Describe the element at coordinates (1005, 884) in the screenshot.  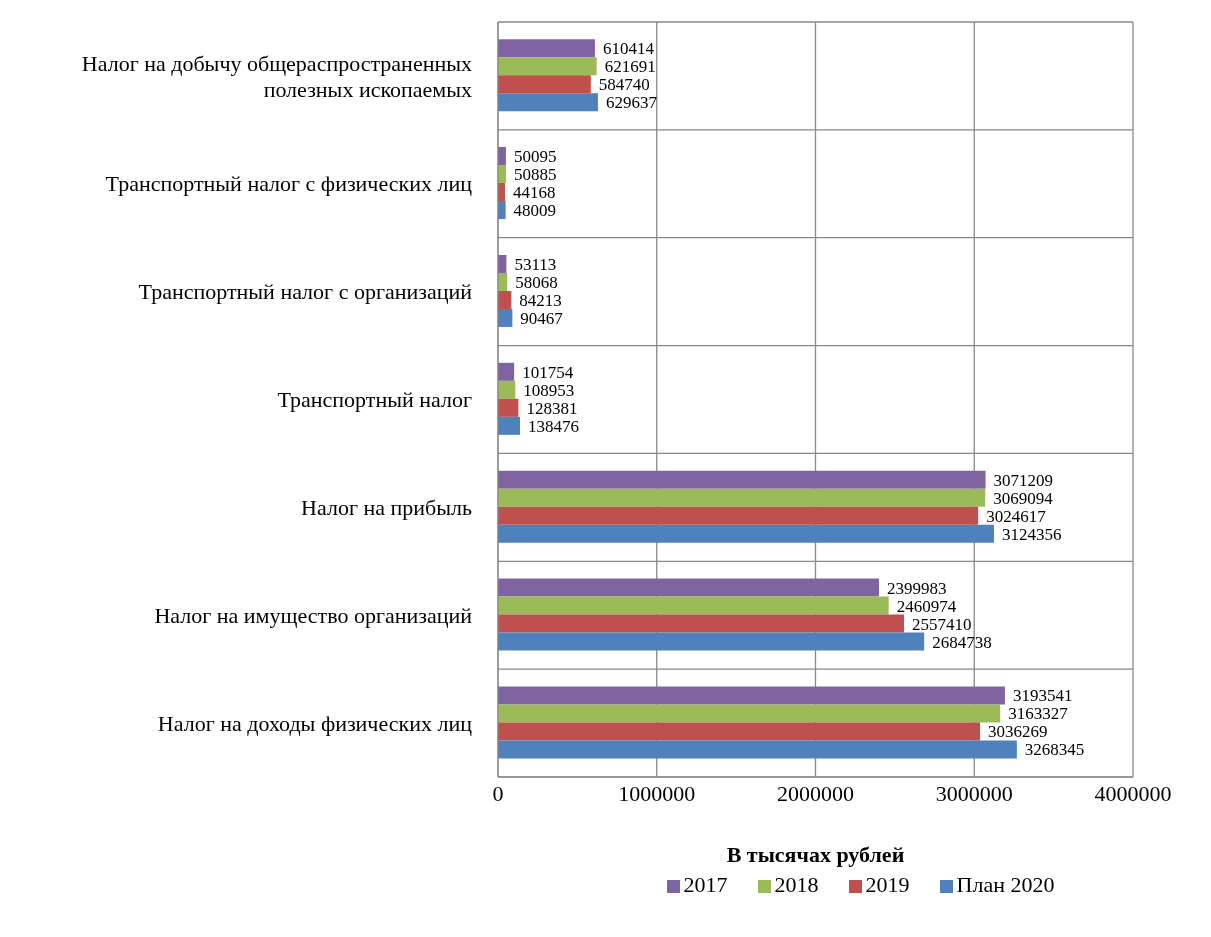
I see `legend-label: План 2020` at that location.